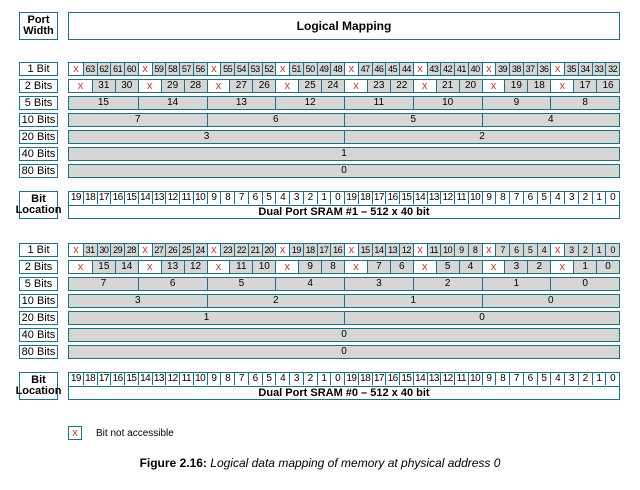 The width and height of the screenshot is (640, 490). I want to click on data-bit-cell: 21, so click(447, 86).